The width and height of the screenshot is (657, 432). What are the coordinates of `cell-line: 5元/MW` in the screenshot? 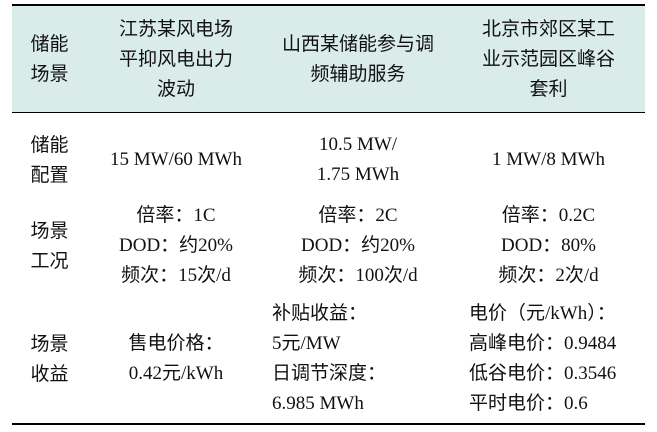 It's located at (306, 343).